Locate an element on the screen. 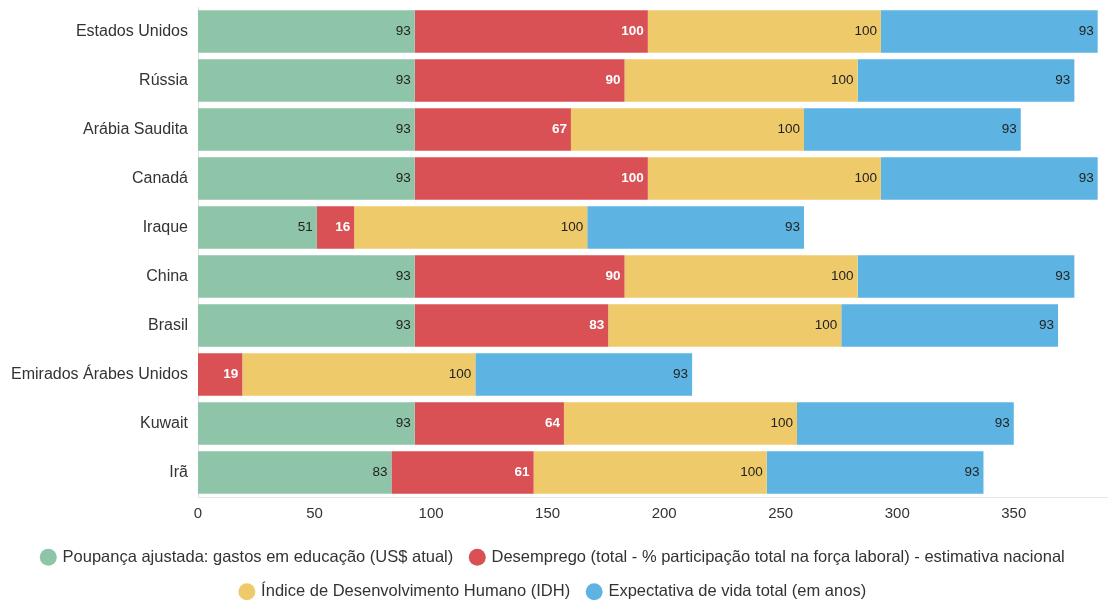 The height and width of the screenshot is (610, 1113). x-tick-label: 350 is located at coordinates (1014, 513).